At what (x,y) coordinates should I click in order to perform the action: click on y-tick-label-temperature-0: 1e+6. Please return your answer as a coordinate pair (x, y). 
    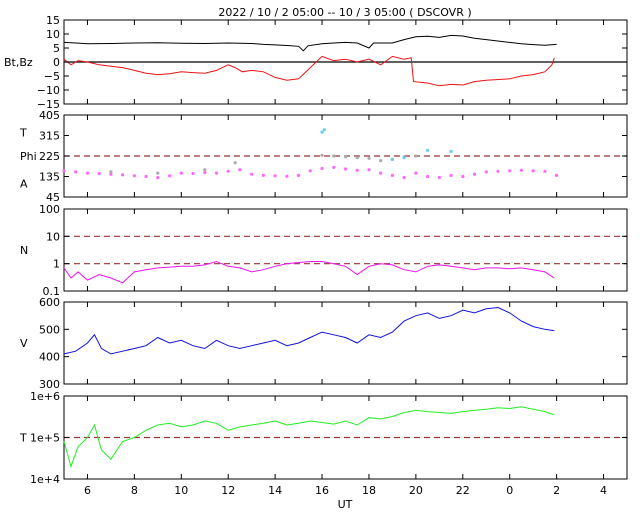
    Looking at the image, I should click on (45, 396).